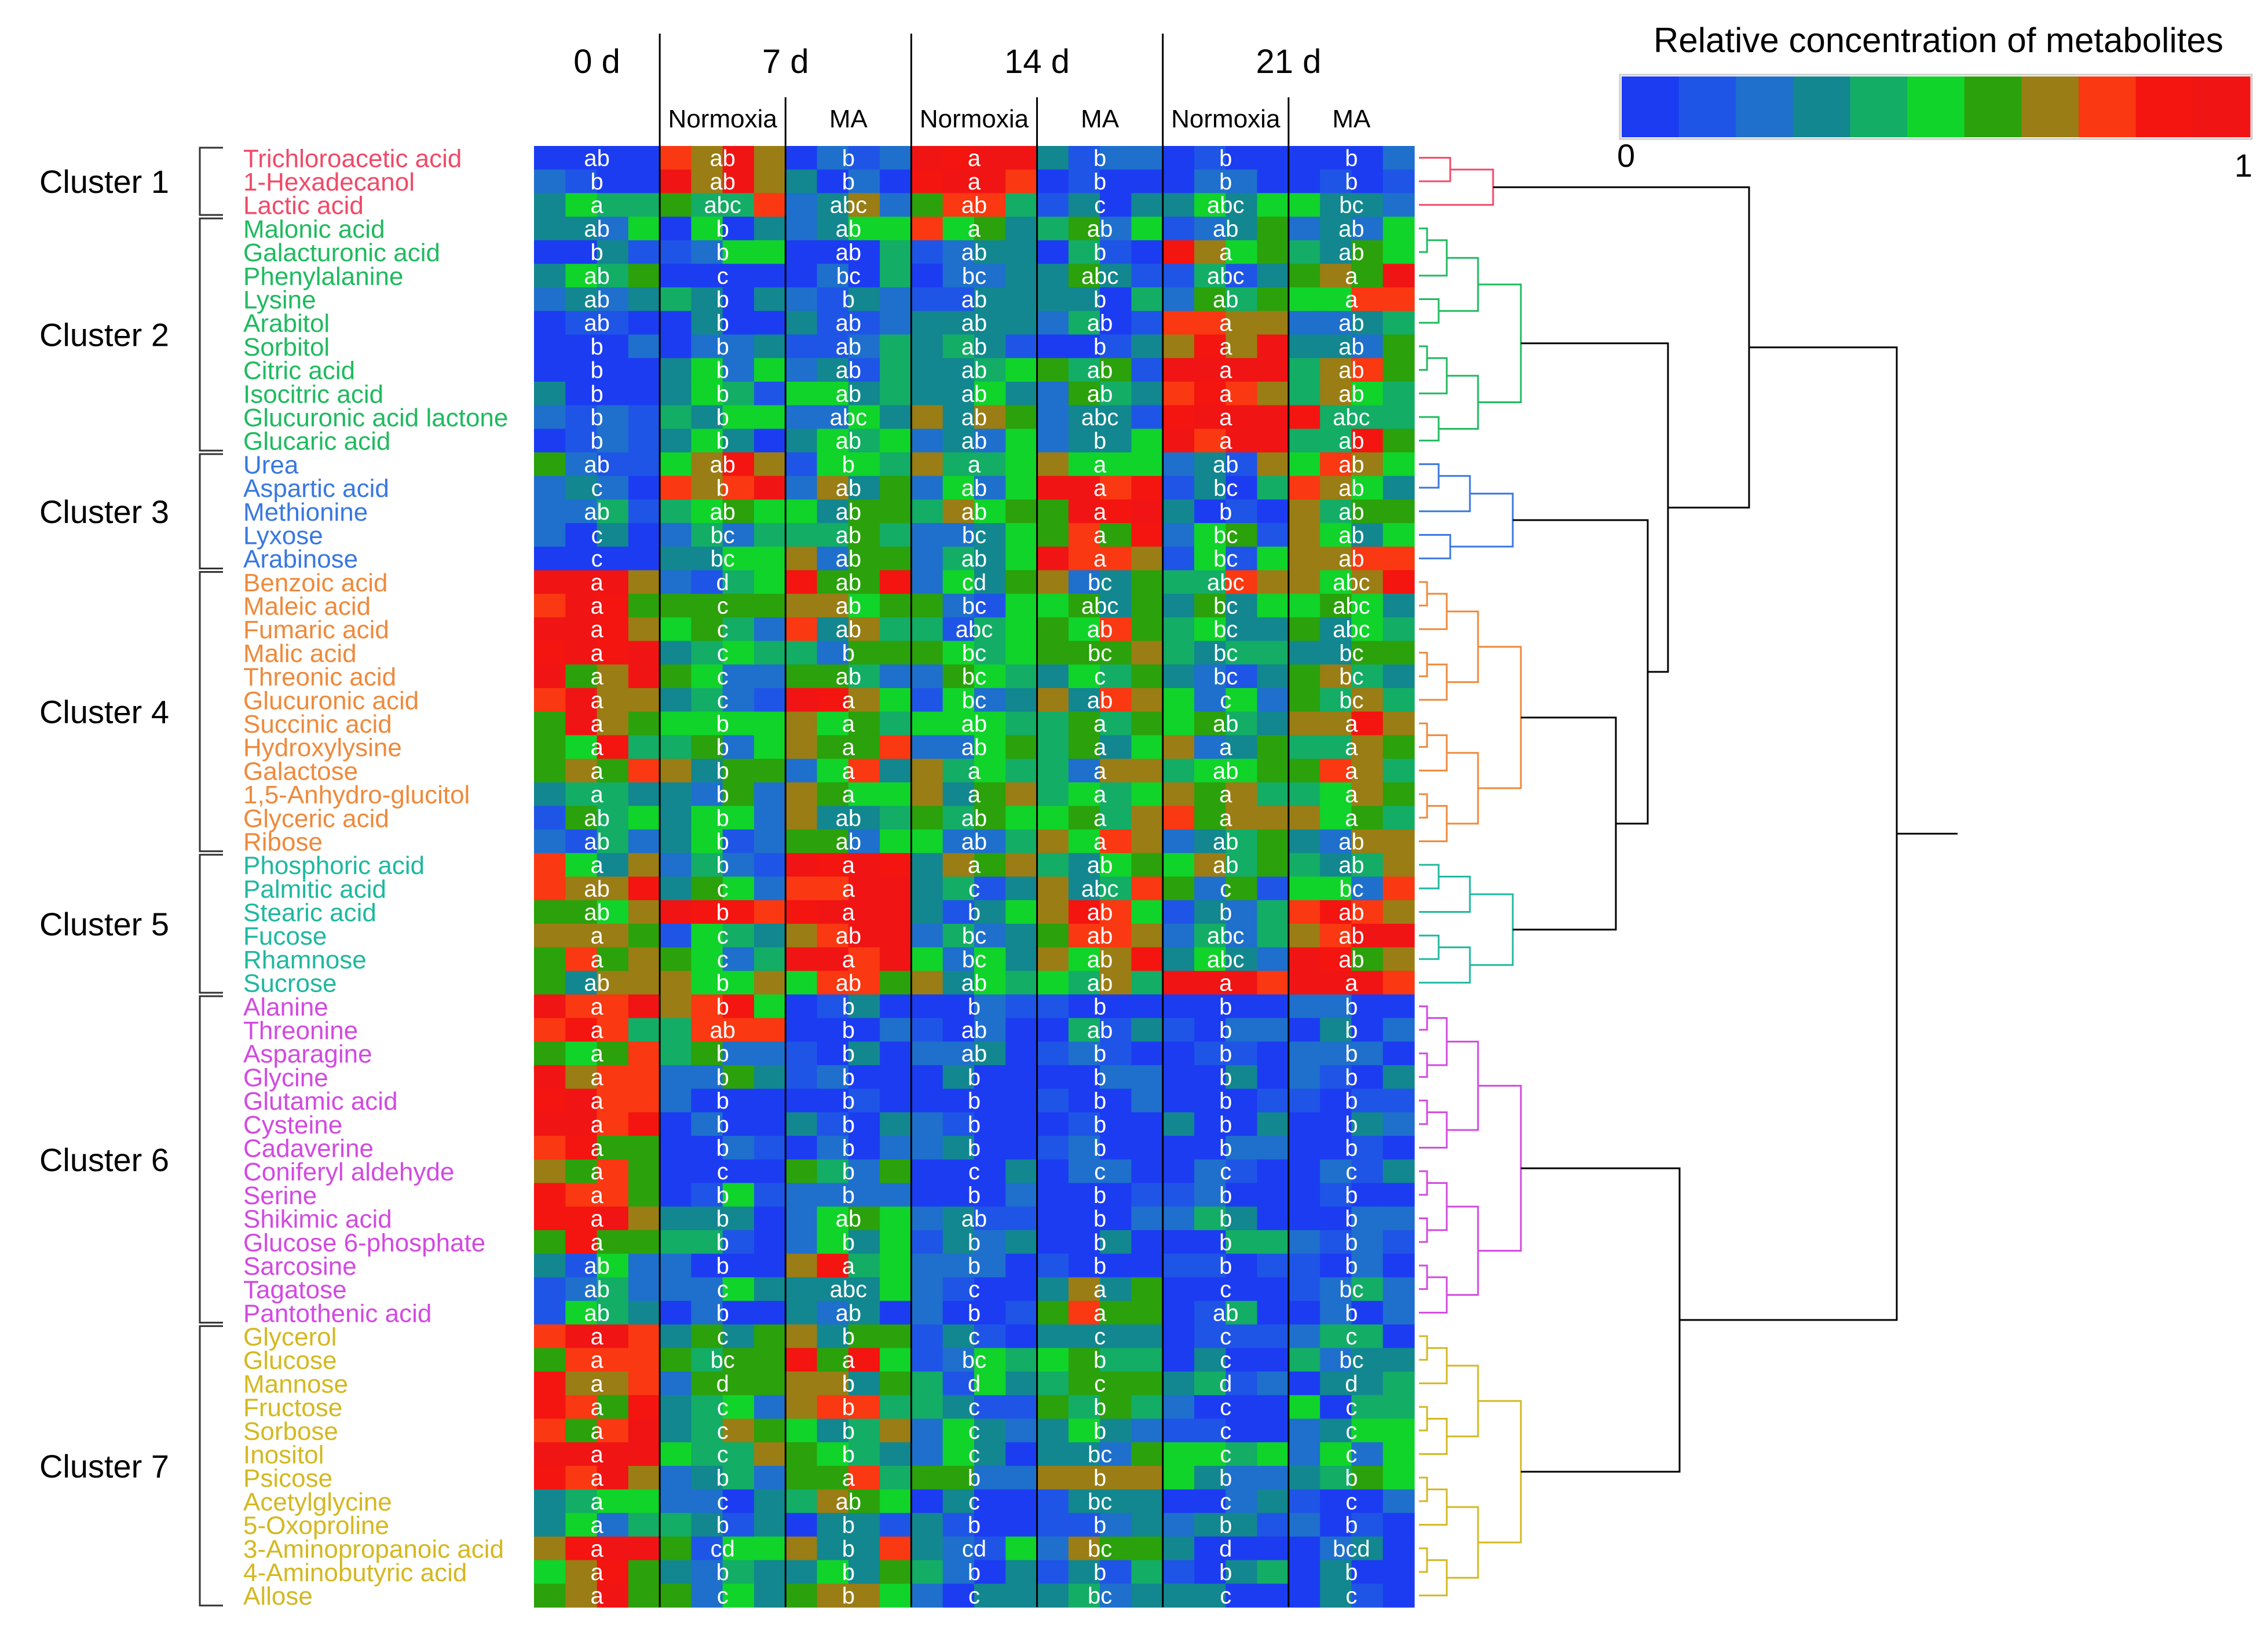 This screenshot has width=2268, height=1631. What do you see at coordinates (1288, 62) in the screenshot?
I see `timepoint-label: 21 d` at bounding box center [1288, 62].